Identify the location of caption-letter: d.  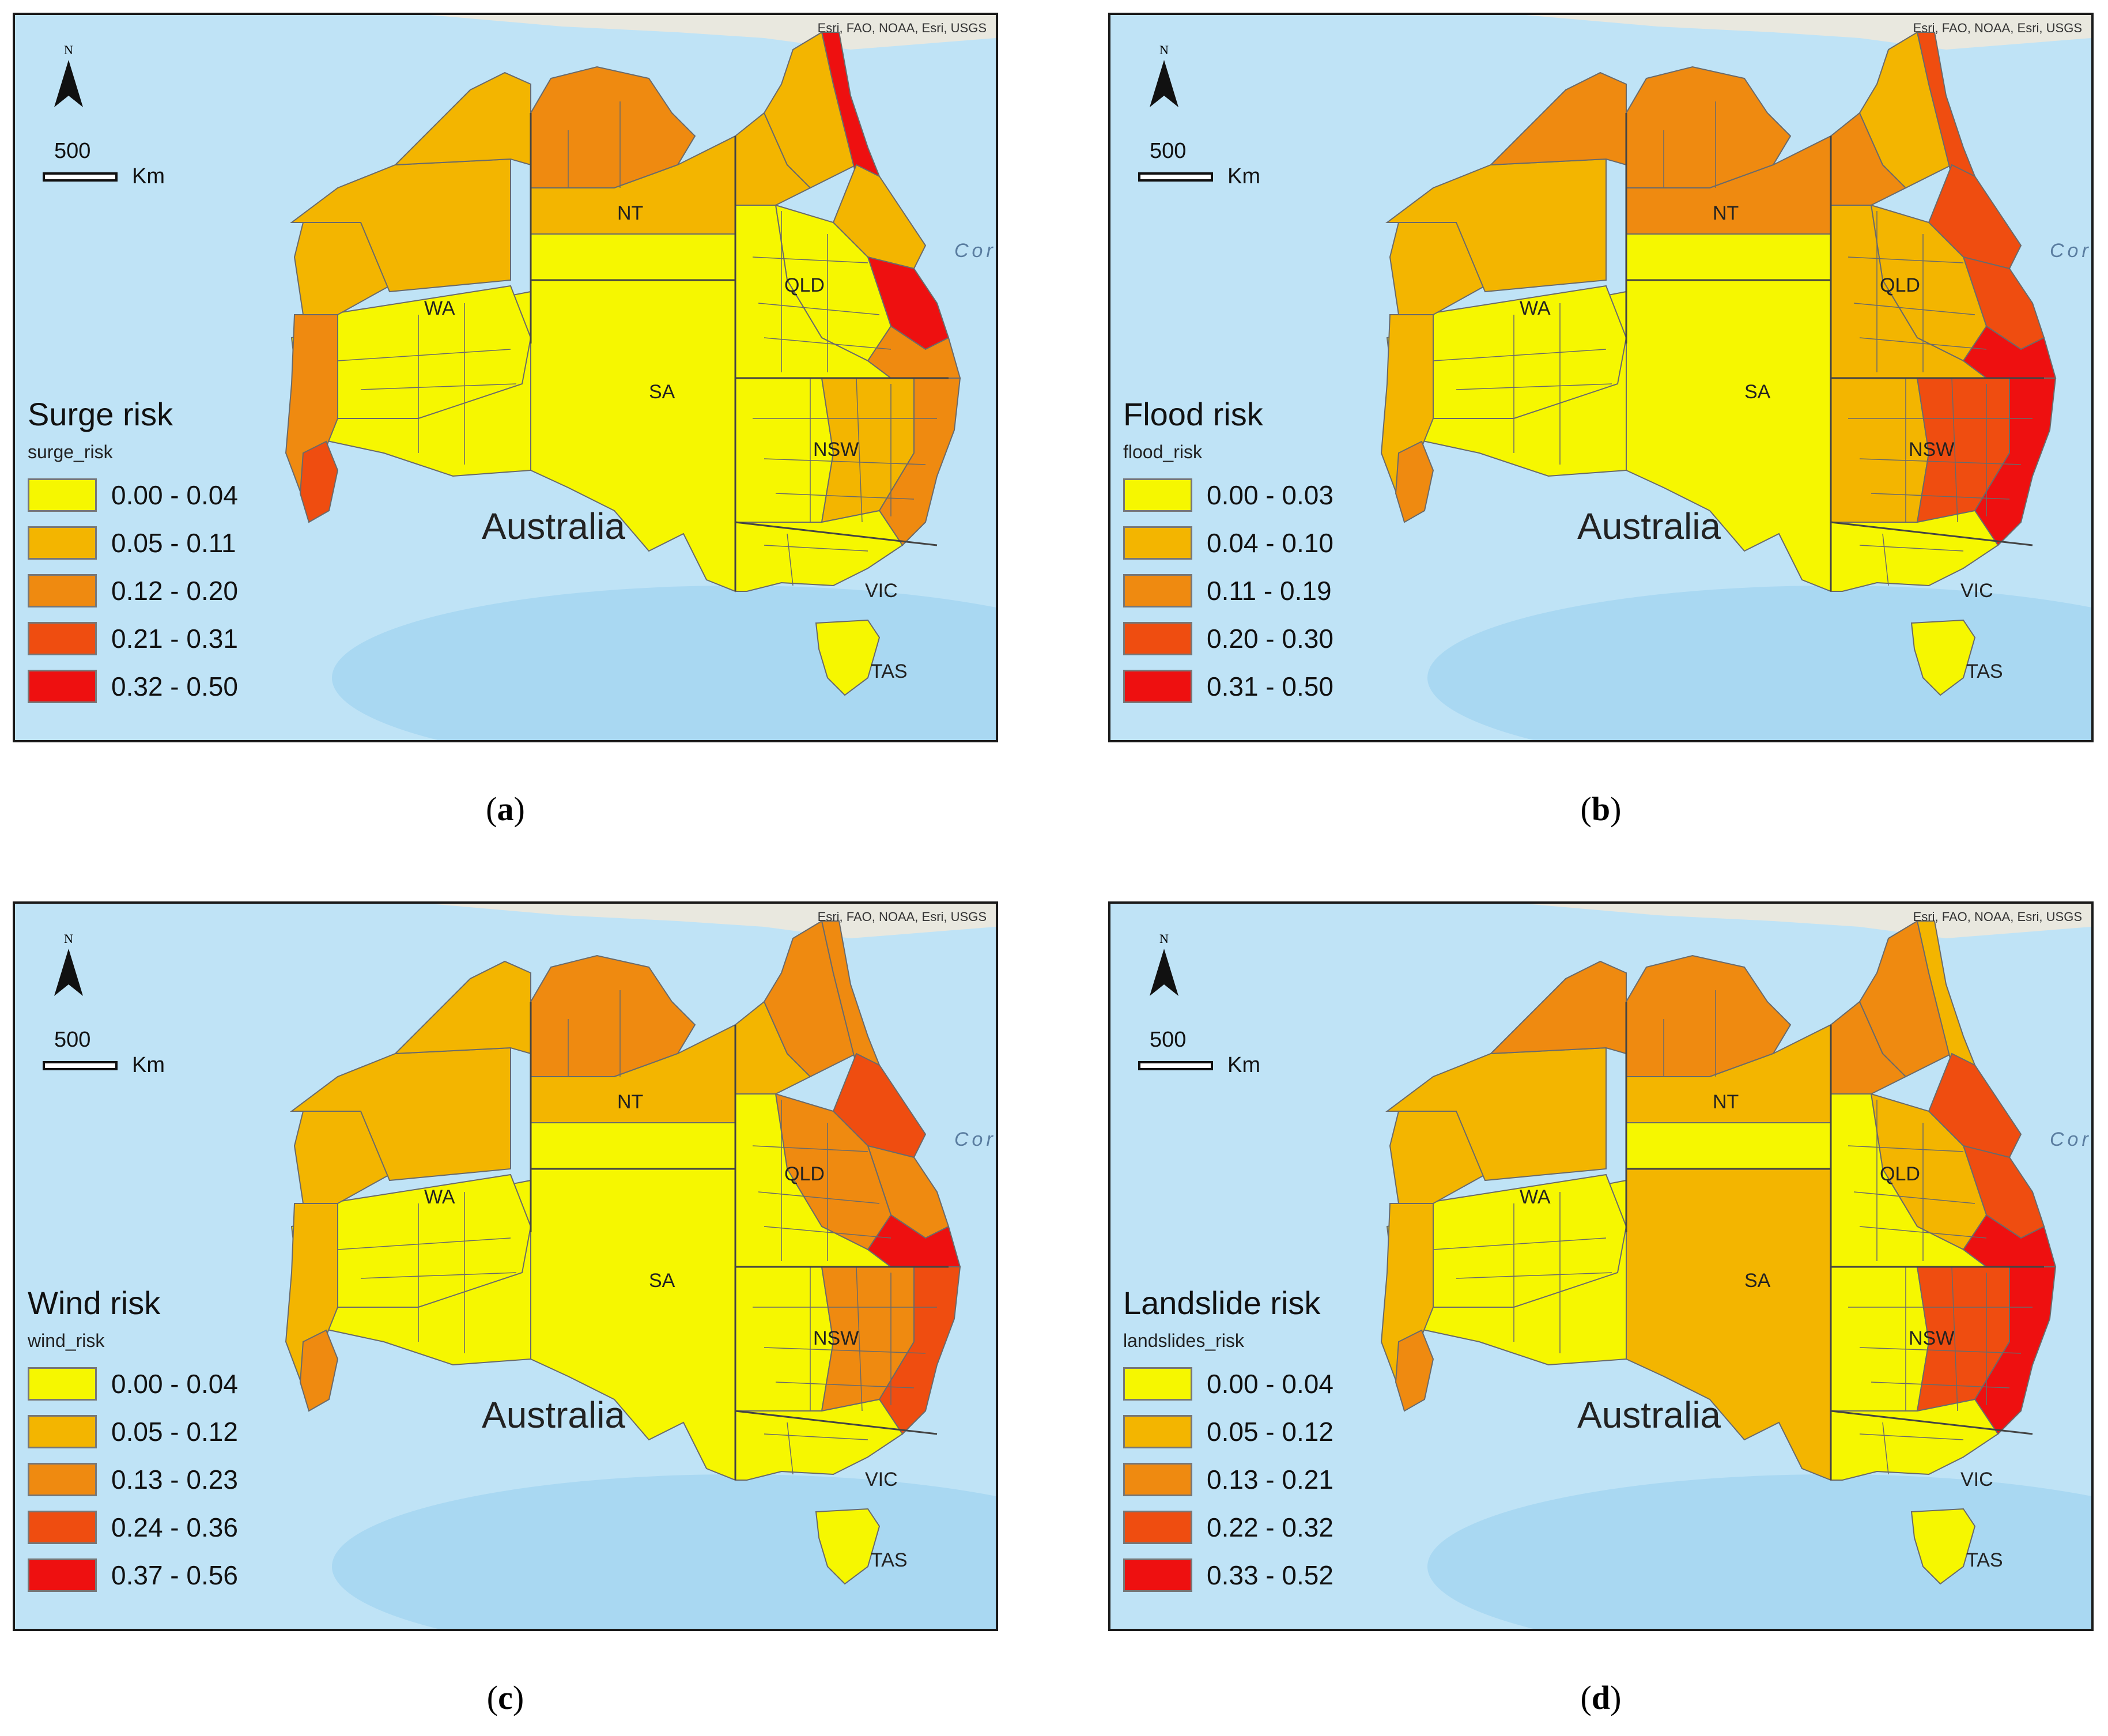
(1601, 1698).